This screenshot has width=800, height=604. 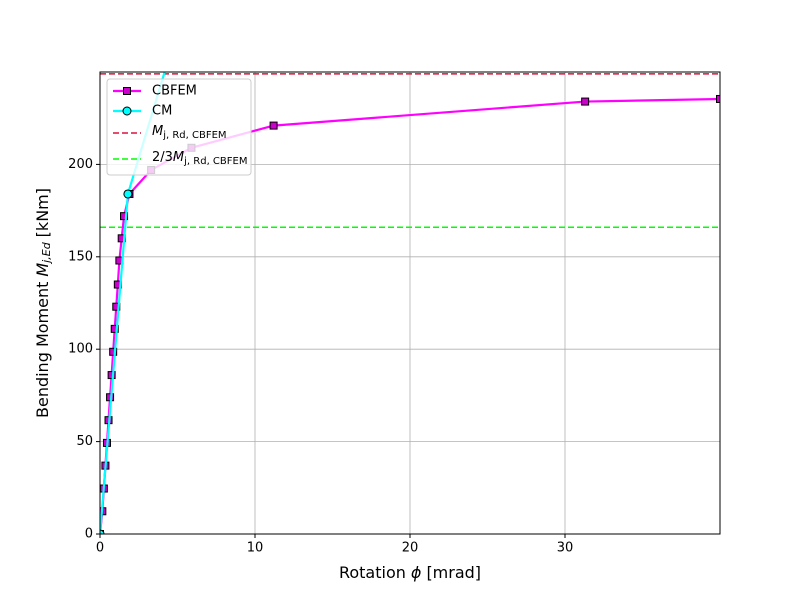 What do you see at coordinates (80, 256) in the screenshot?
I see `y-tick-label: 150` at bounding box center [80, 256].